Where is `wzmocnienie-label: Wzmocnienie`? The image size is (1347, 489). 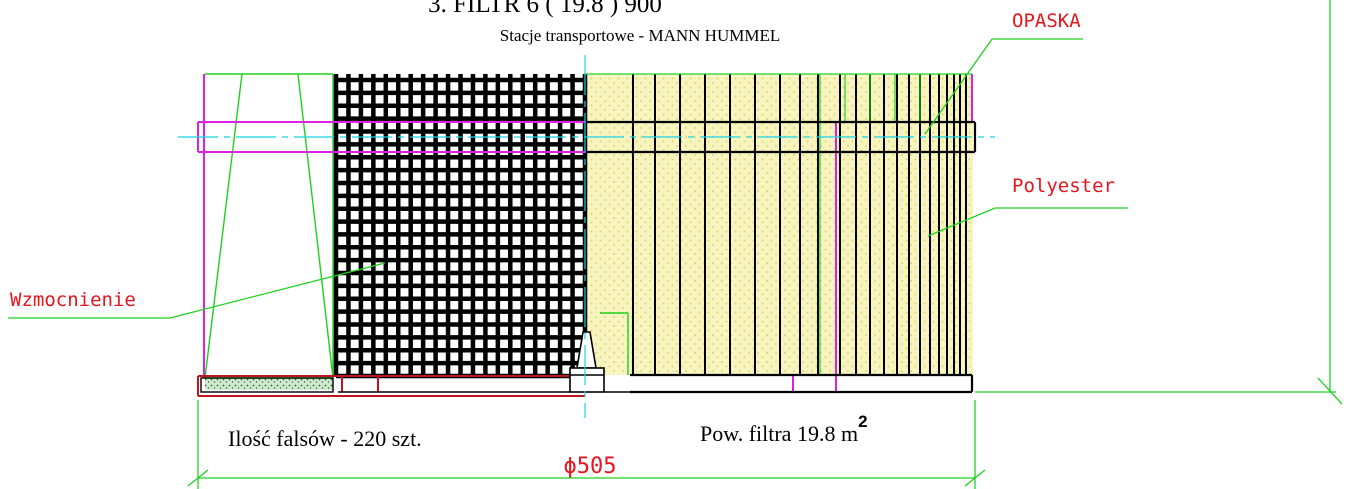
wzmocnienie-label: Wzmocnienie is located at coordinates (73, 300).